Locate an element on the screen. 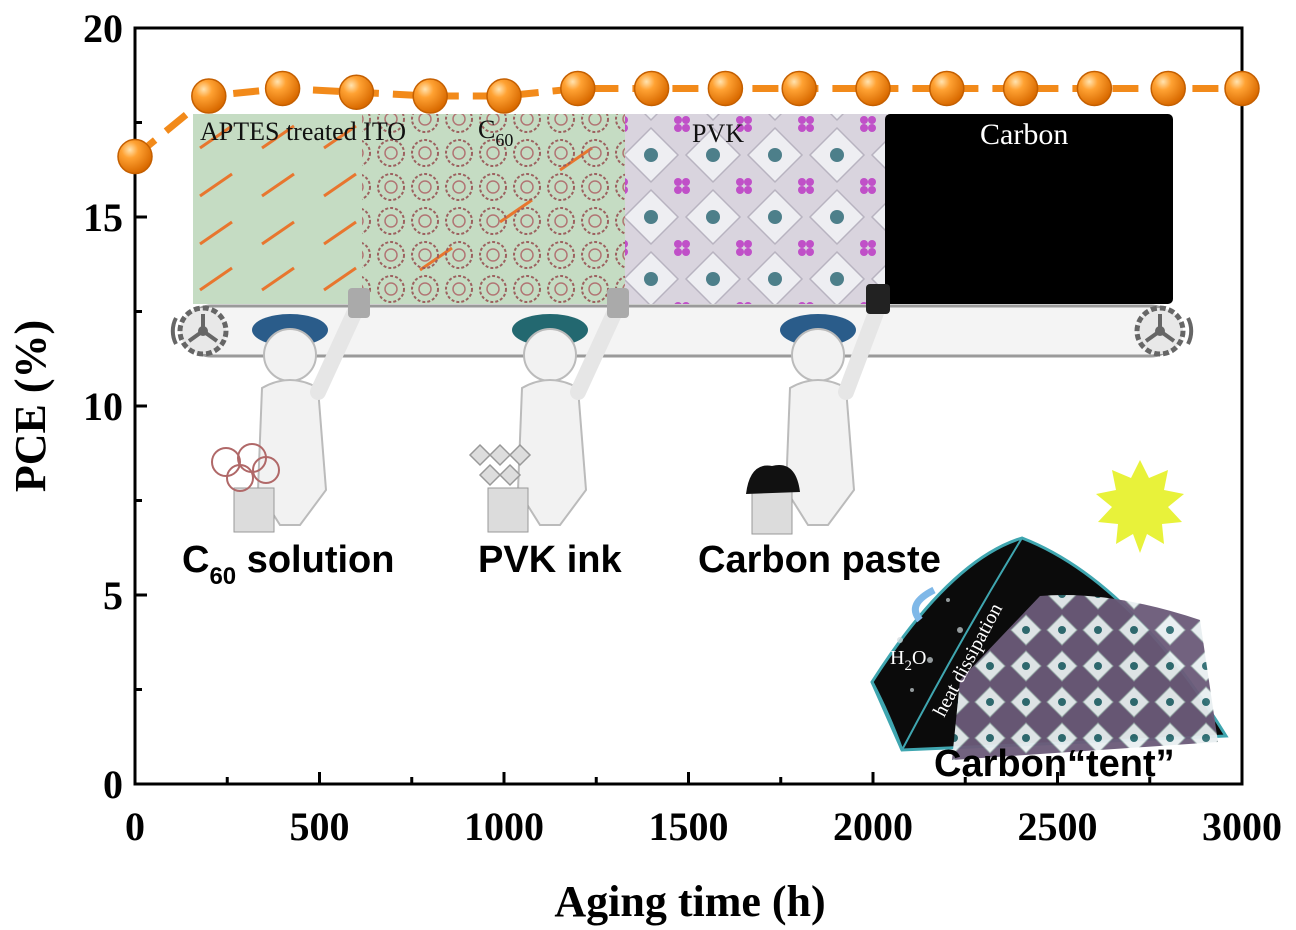  x-tick-label: 3000 is located at coordinates (1242, 826).